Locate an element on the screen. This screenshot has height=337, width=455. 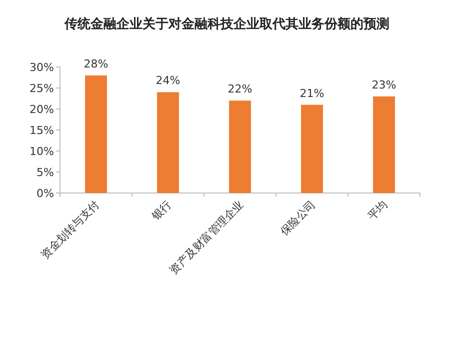
data-label: 23% is located at coordinates (384, 85).